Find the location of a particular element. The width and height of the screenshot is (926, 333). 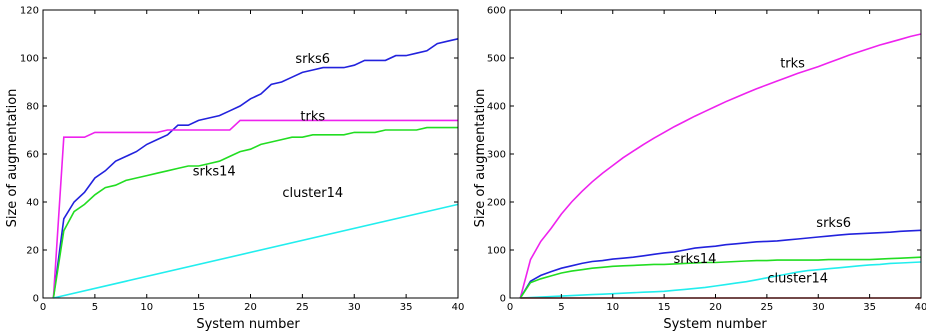

chart-right-xtick-label: 20 is located at coordinates (715, 307).